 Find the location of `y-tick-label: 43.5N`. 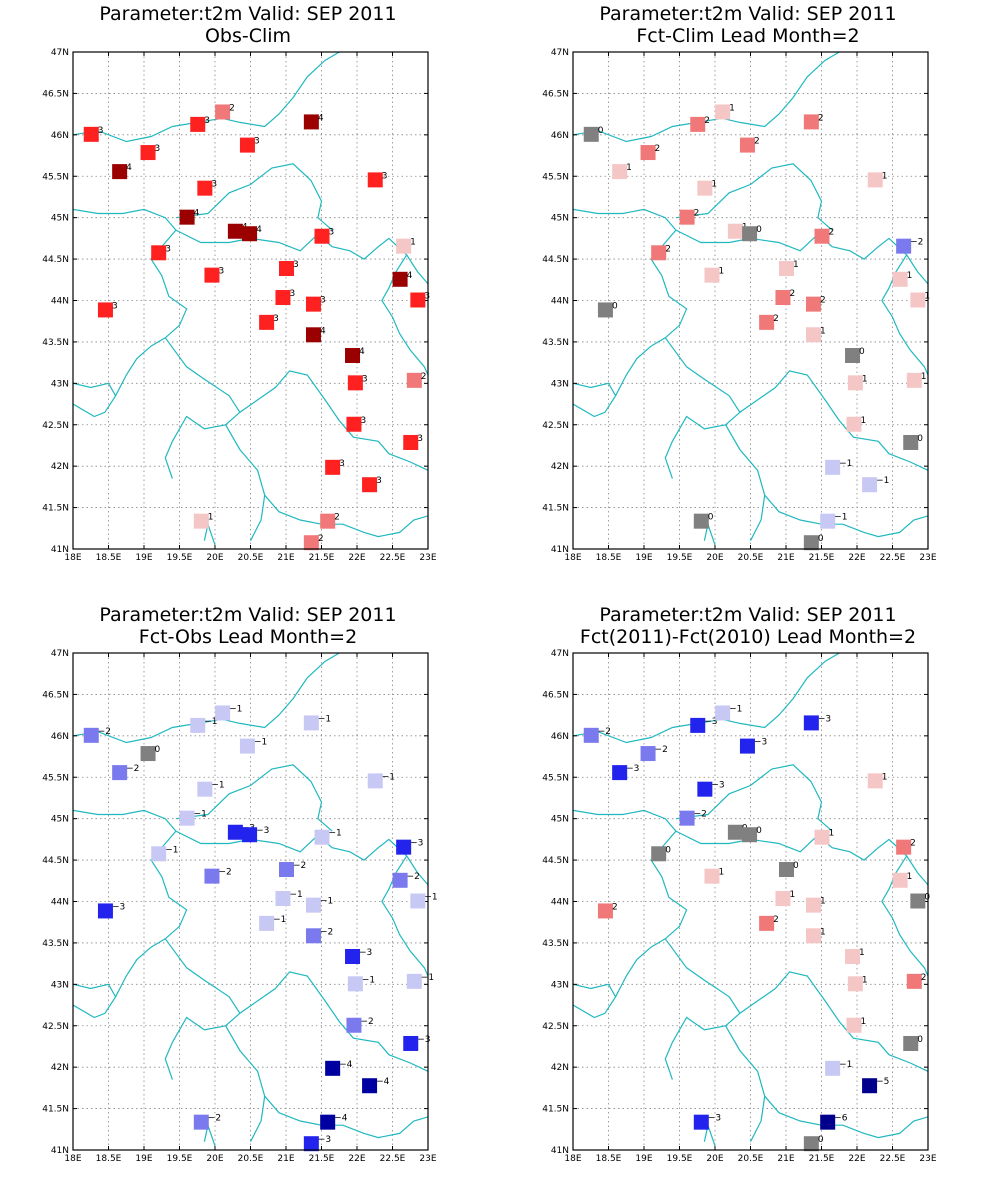

y-tick-label: 43.5N is located at coordinates (555, 343).